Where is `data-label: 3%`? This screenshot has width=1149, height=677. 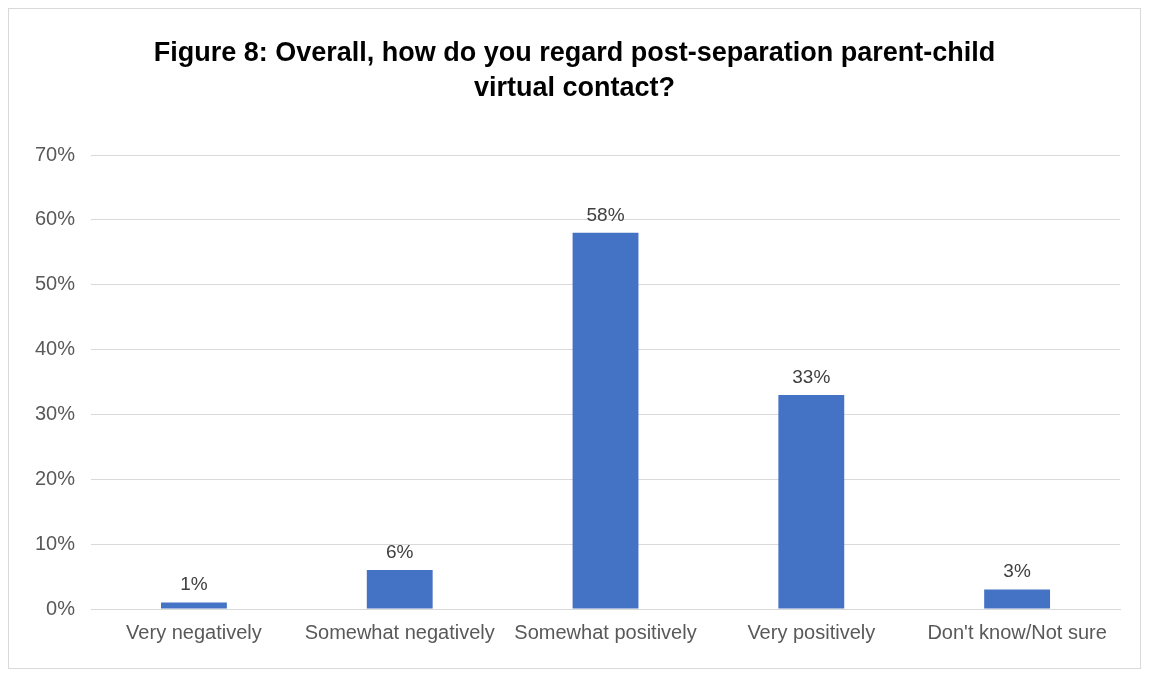 data-label: 3% is located at coordinates (1017, 571).